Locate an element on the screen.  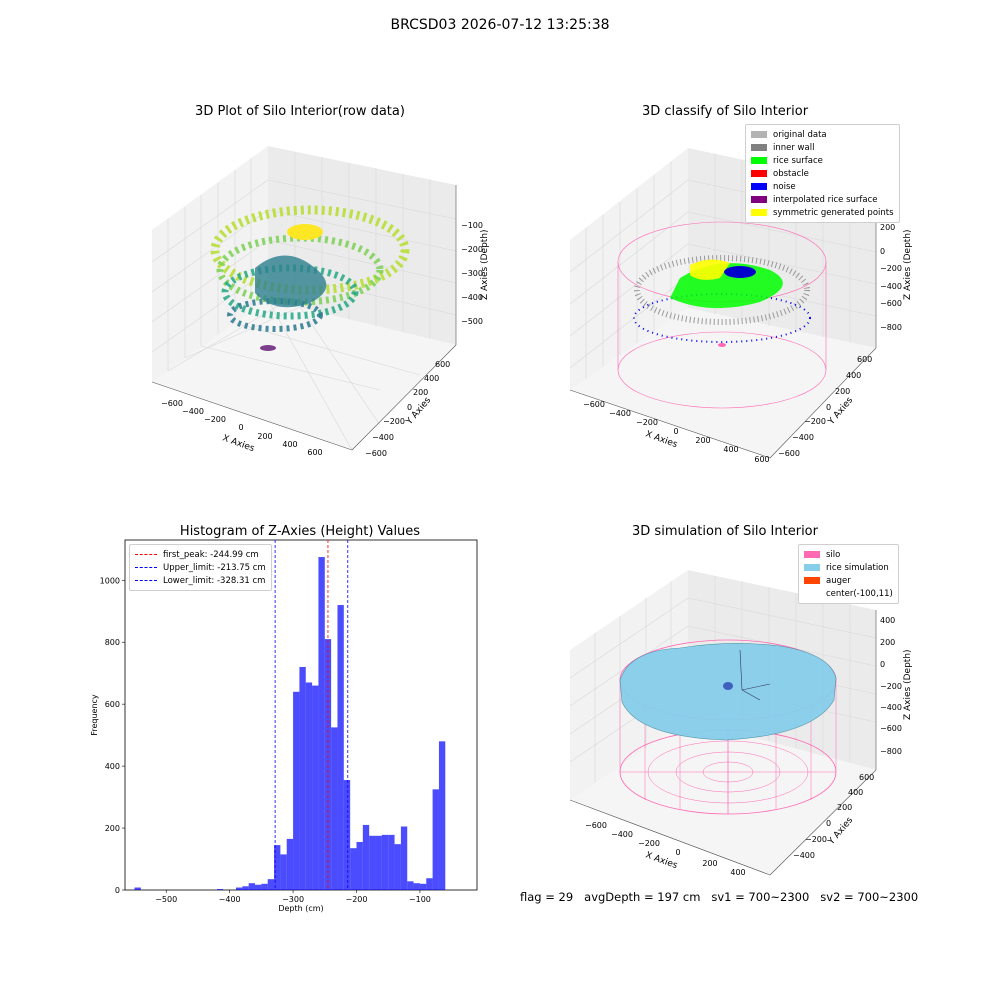
histogram-x-ticks: −500 −400 −300 −200 −100 is located at coordinates (293, 897).